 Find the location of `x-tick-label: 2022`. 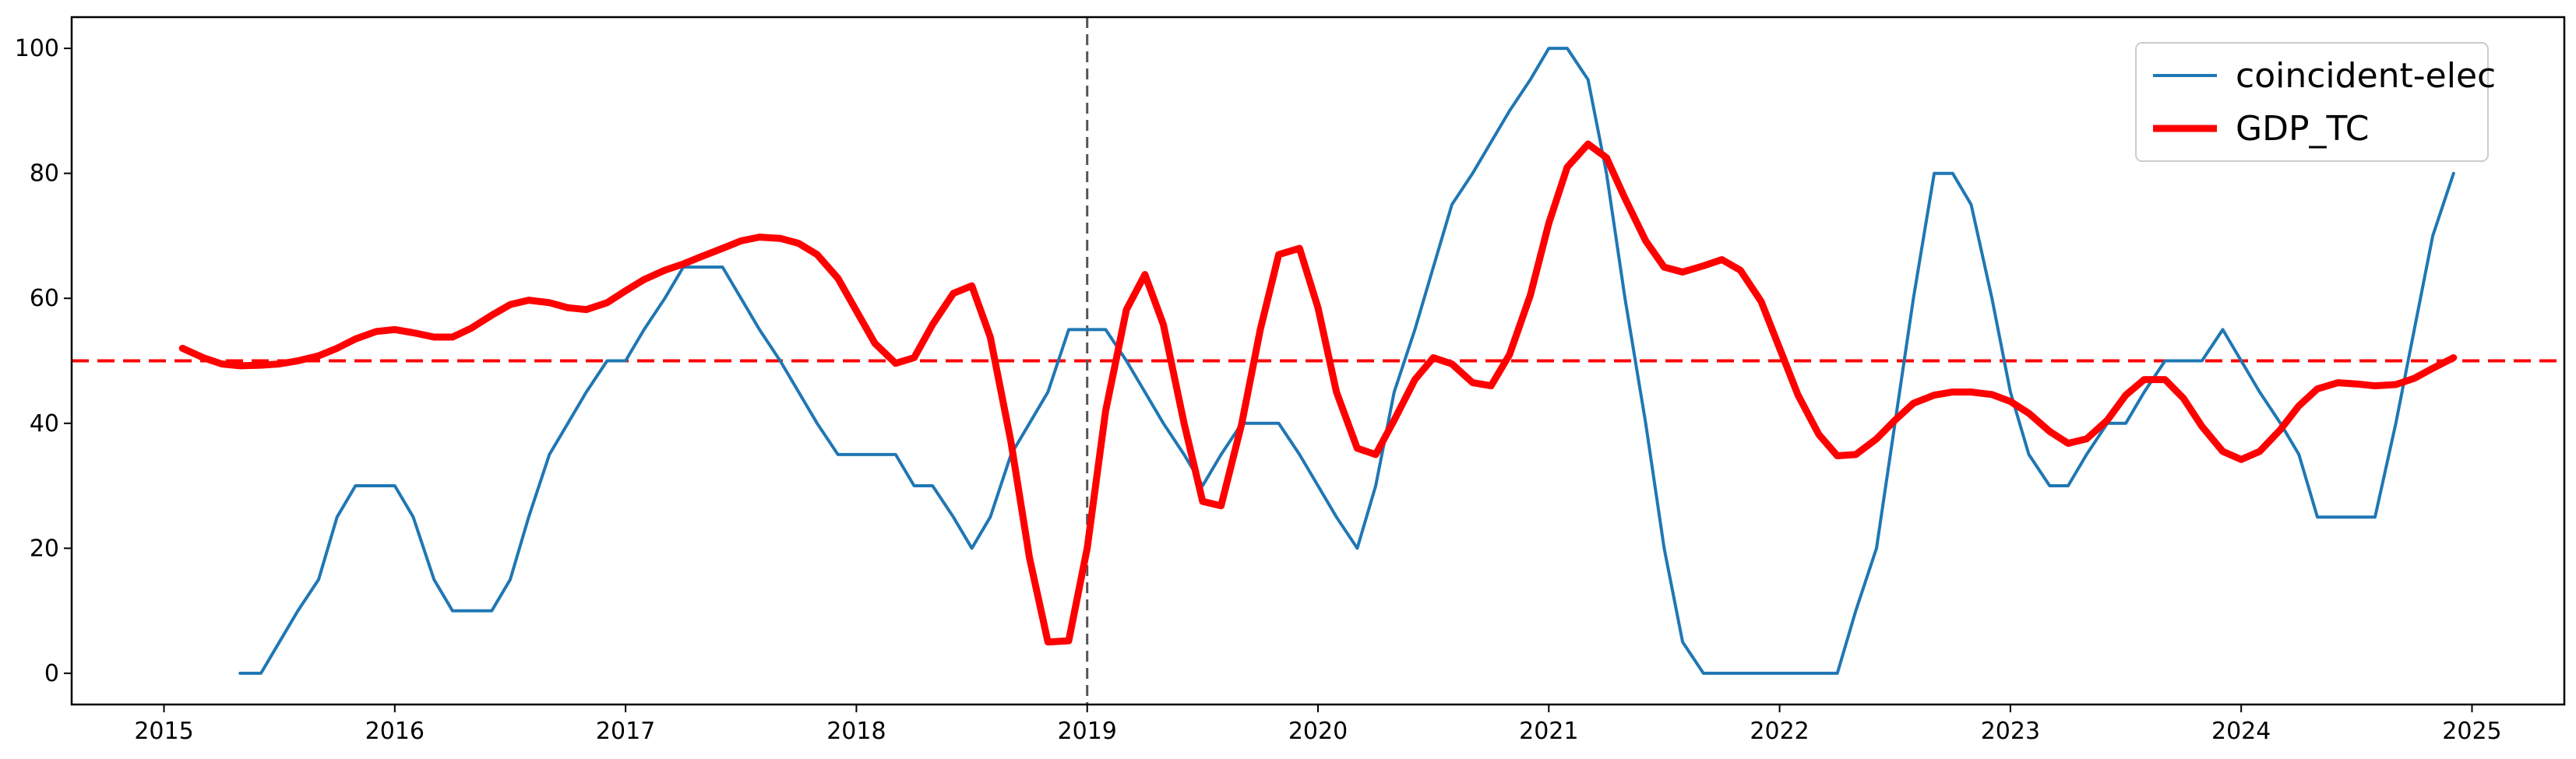

x-tick-label: 2022 is located at coordinates (1780, 731).